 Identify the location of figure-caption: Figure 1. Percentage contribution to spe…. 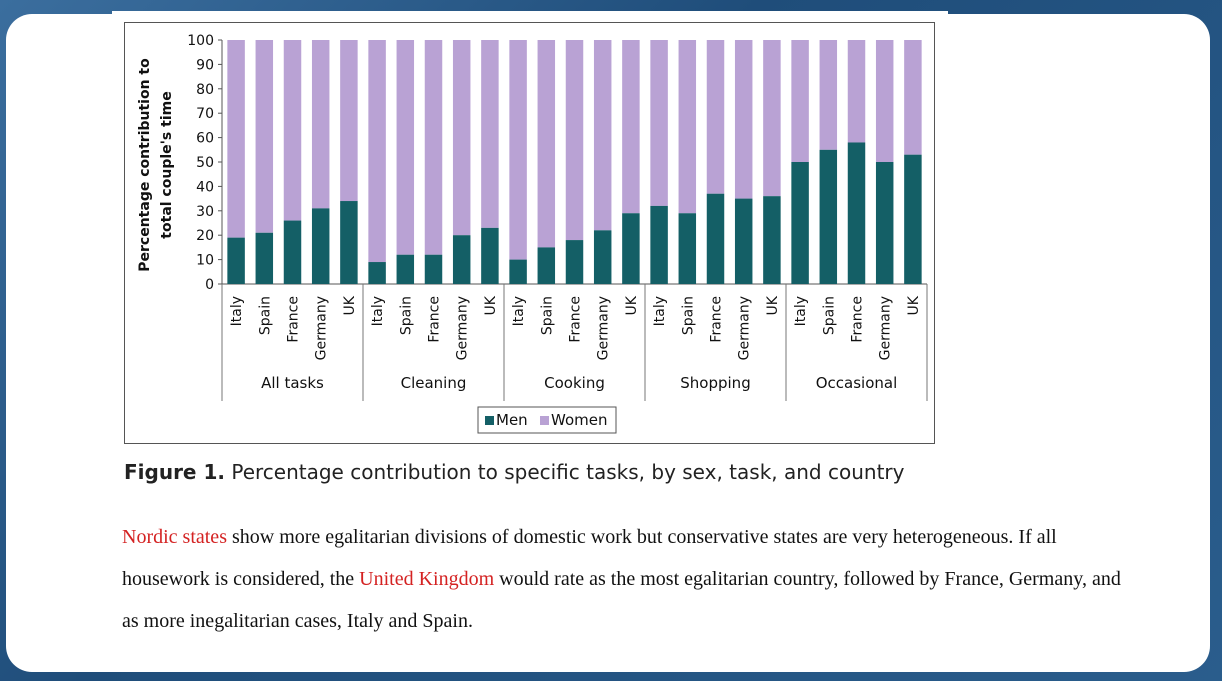
(514, 472).